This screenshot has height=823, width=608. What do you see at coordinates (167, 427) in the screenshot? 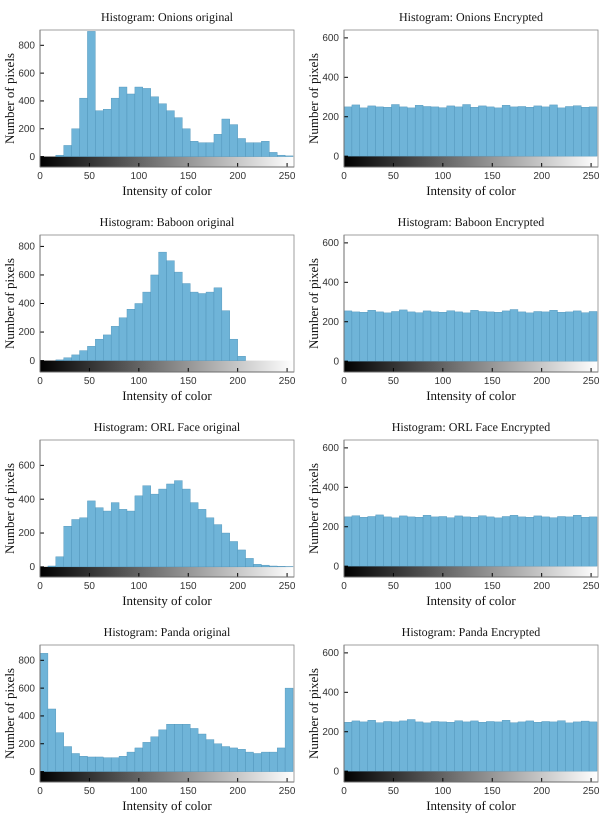
I see `chart-title: Histogram: ORL Face original` at bounding box center [167, 427].